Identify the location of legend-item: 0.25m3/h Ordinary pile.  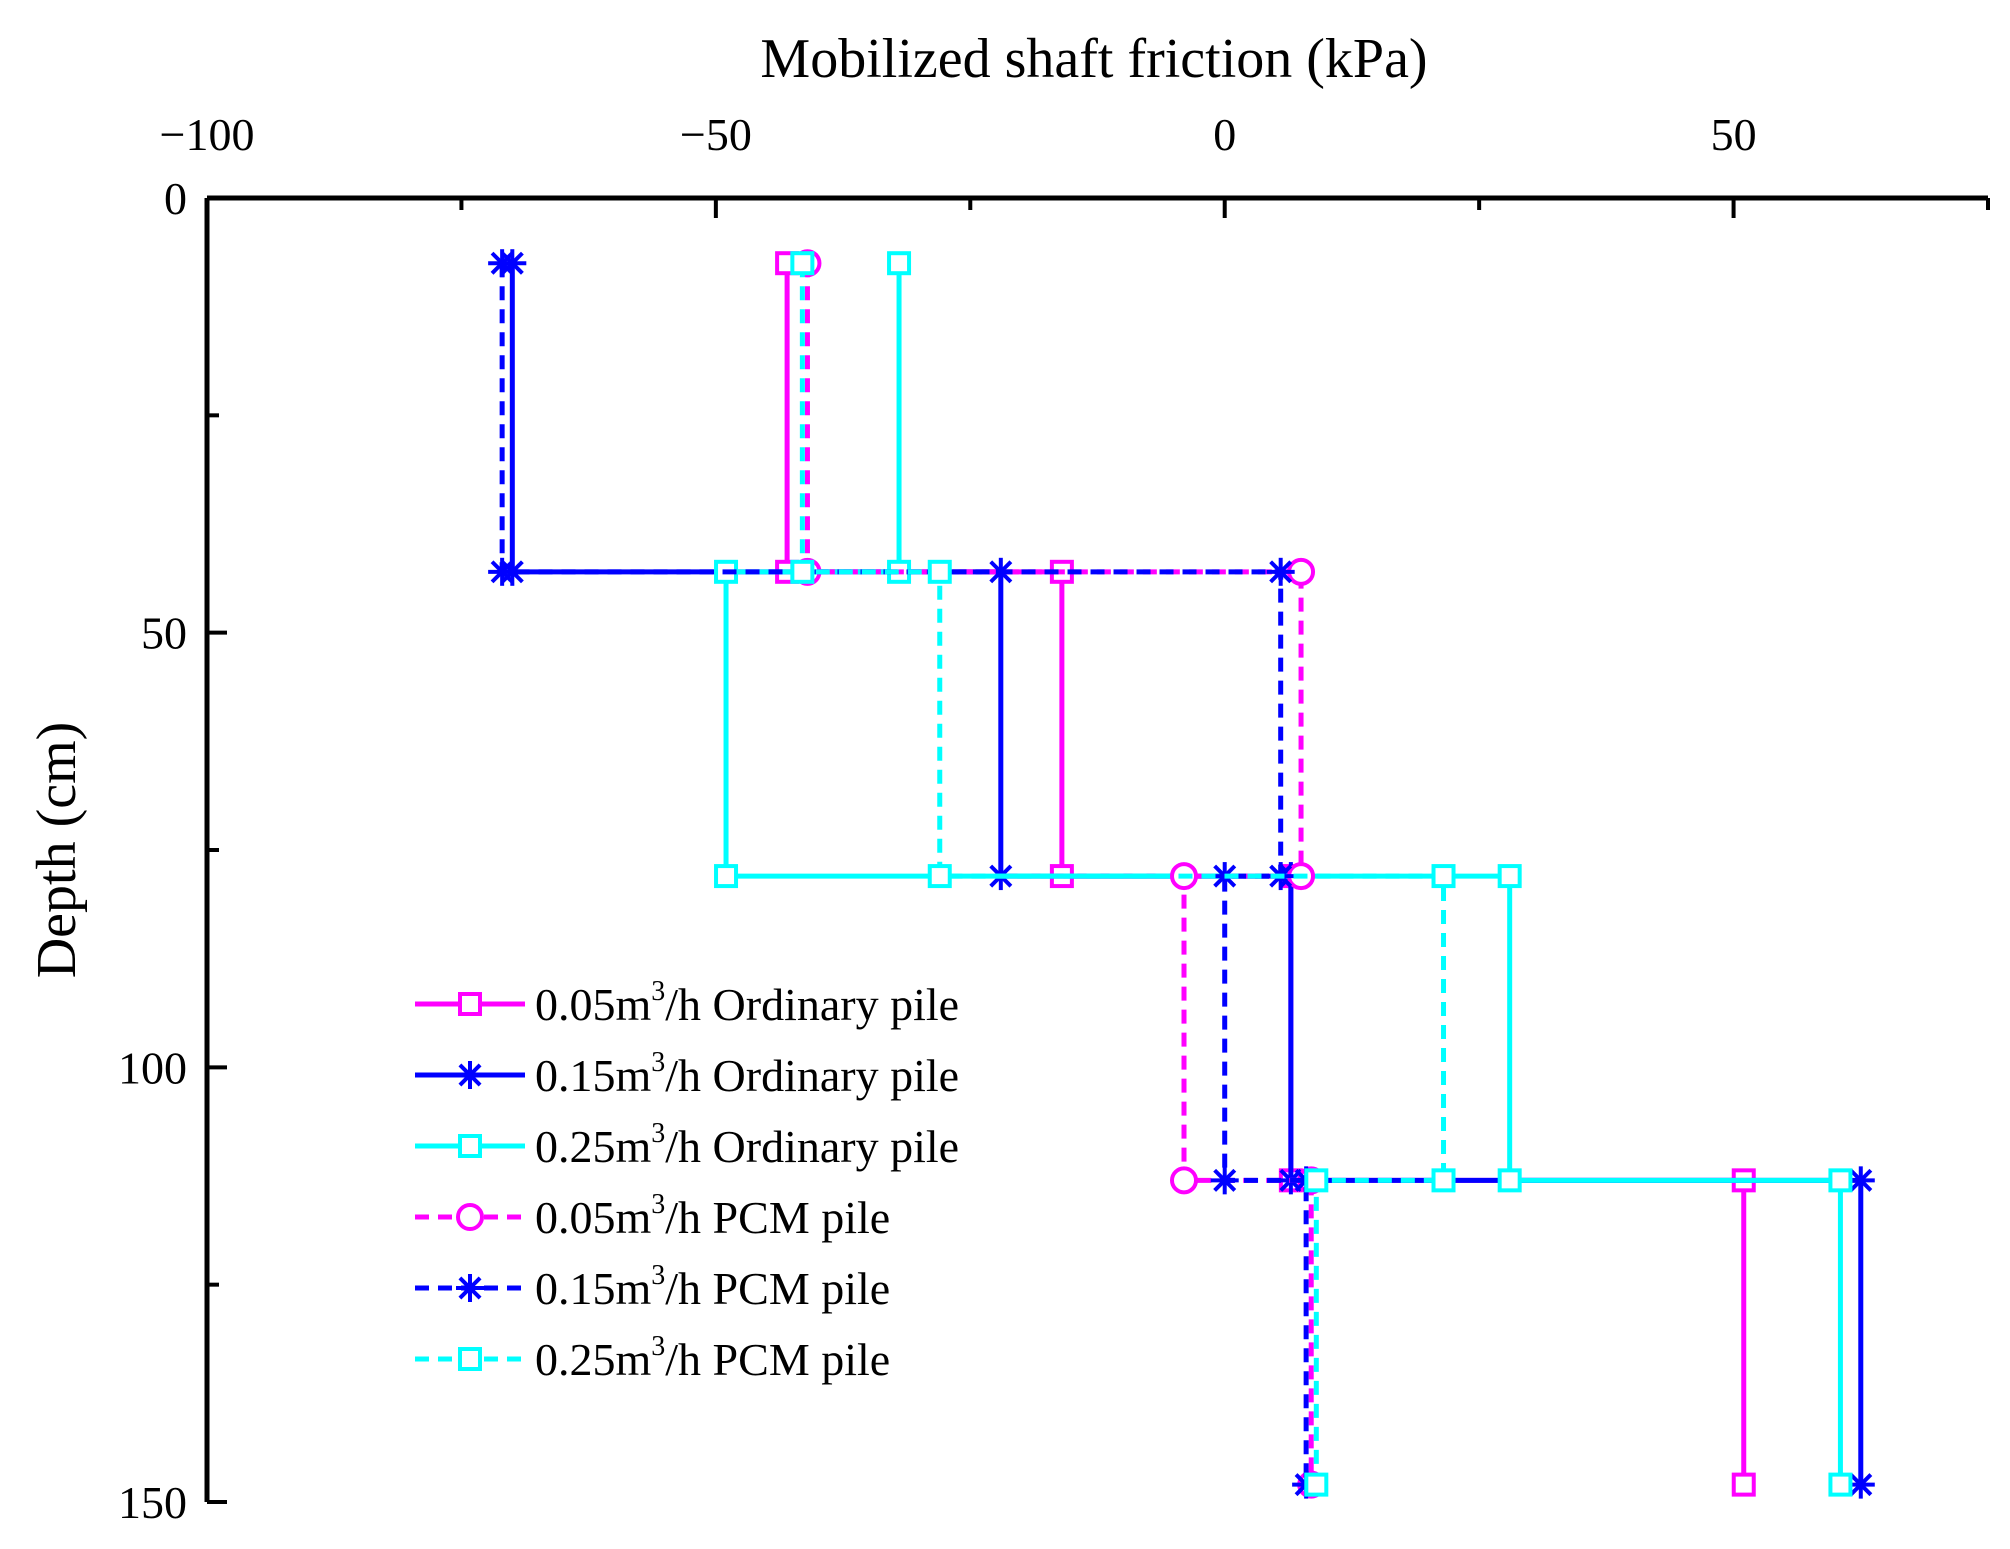
(687, 1145).